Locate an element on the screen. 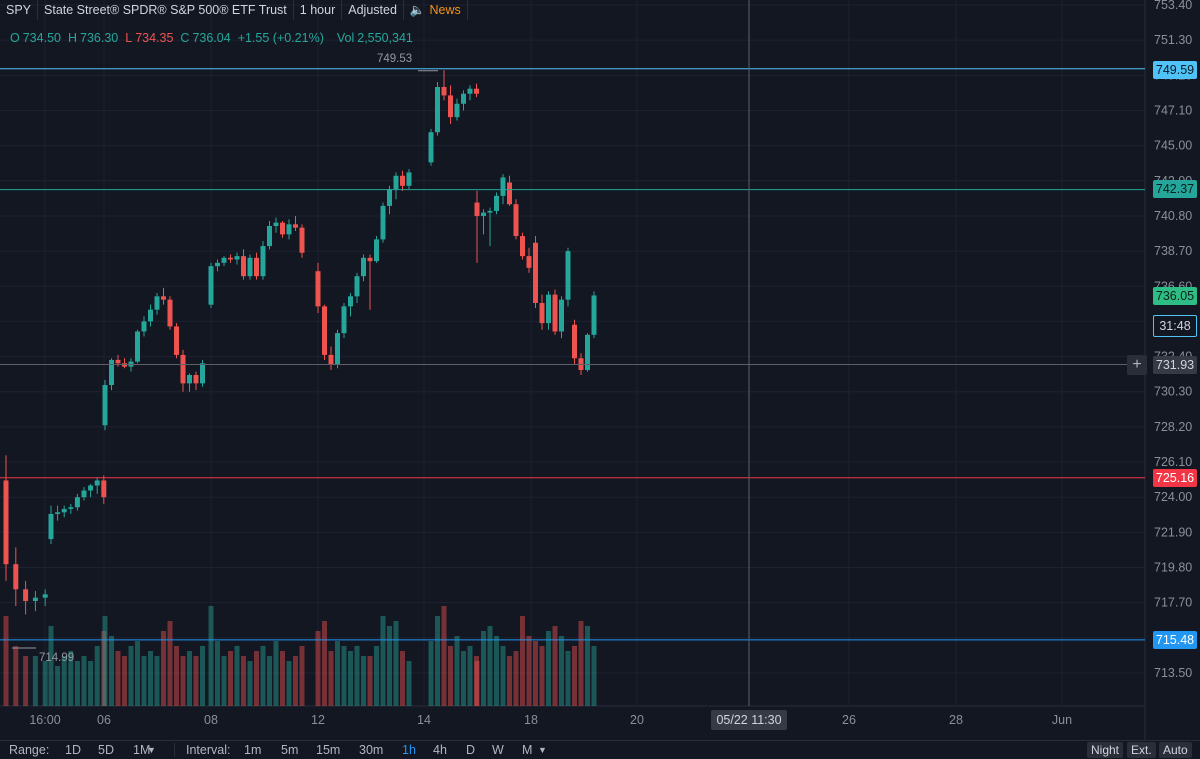 The image size is (1200, 759). interval-m: M is located at coordinates (527, 750).